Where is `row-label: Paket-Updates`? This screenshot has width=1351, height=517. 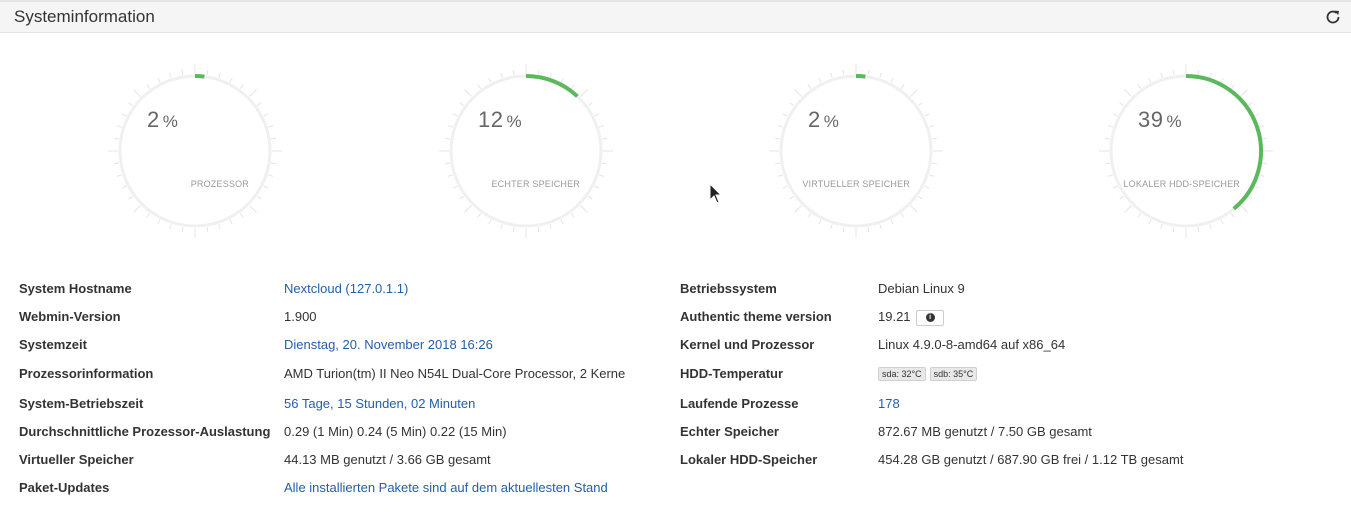
row-label: Paket-Updates is located at coordinates (64, 487).